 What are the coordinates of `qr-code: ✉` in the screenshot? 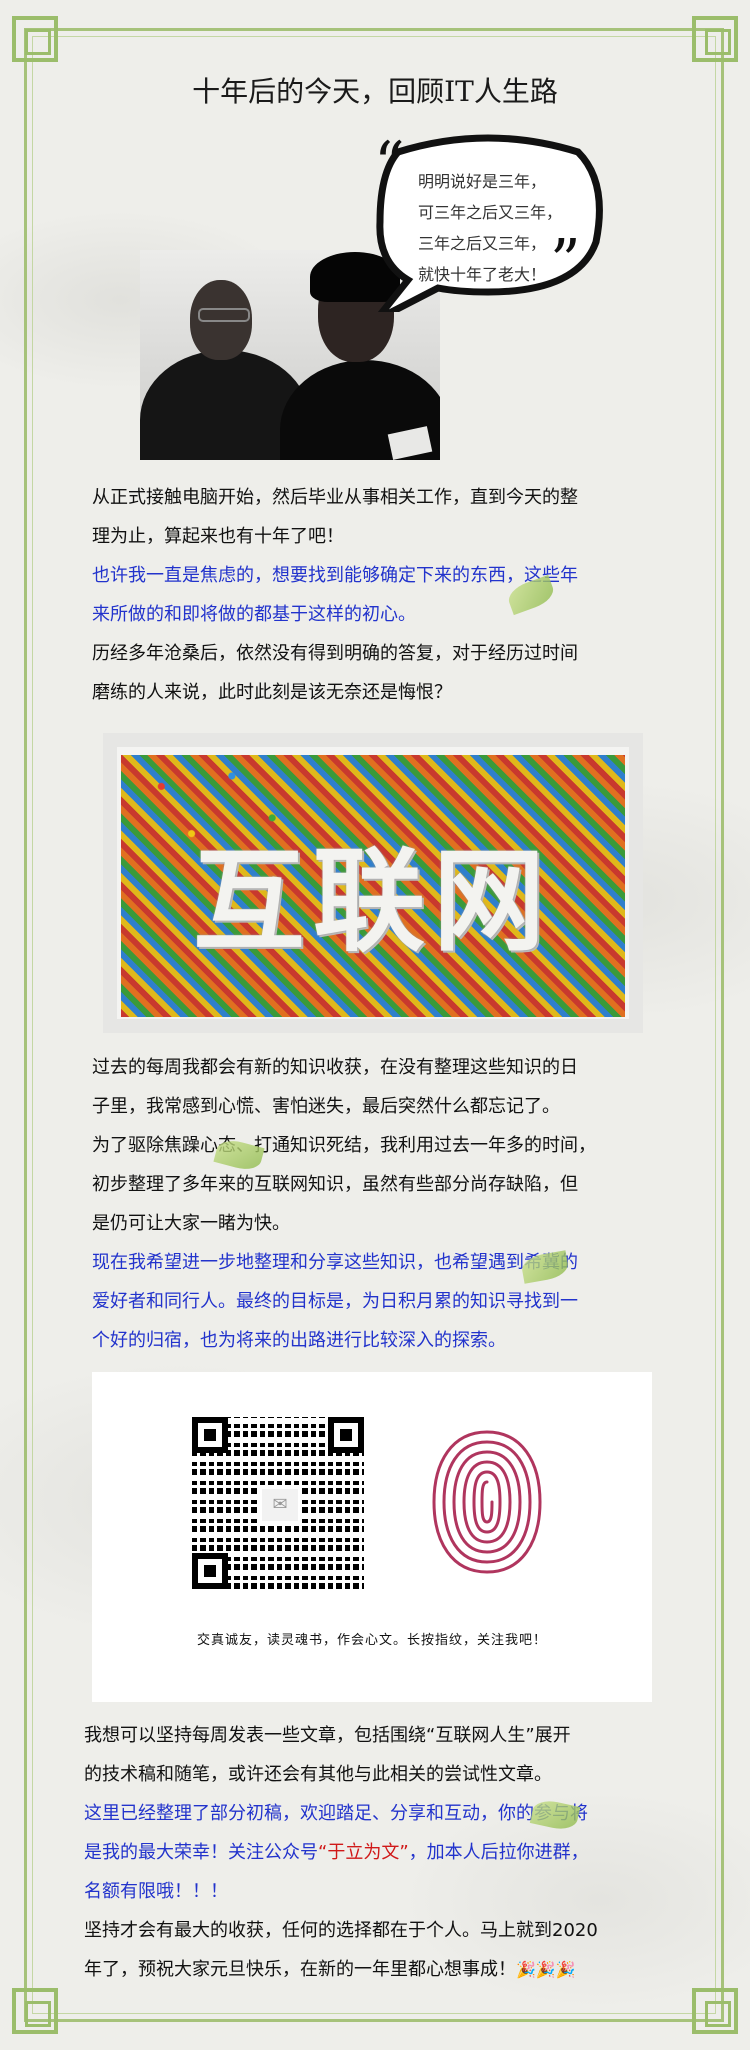 It's located at (278, 1503).